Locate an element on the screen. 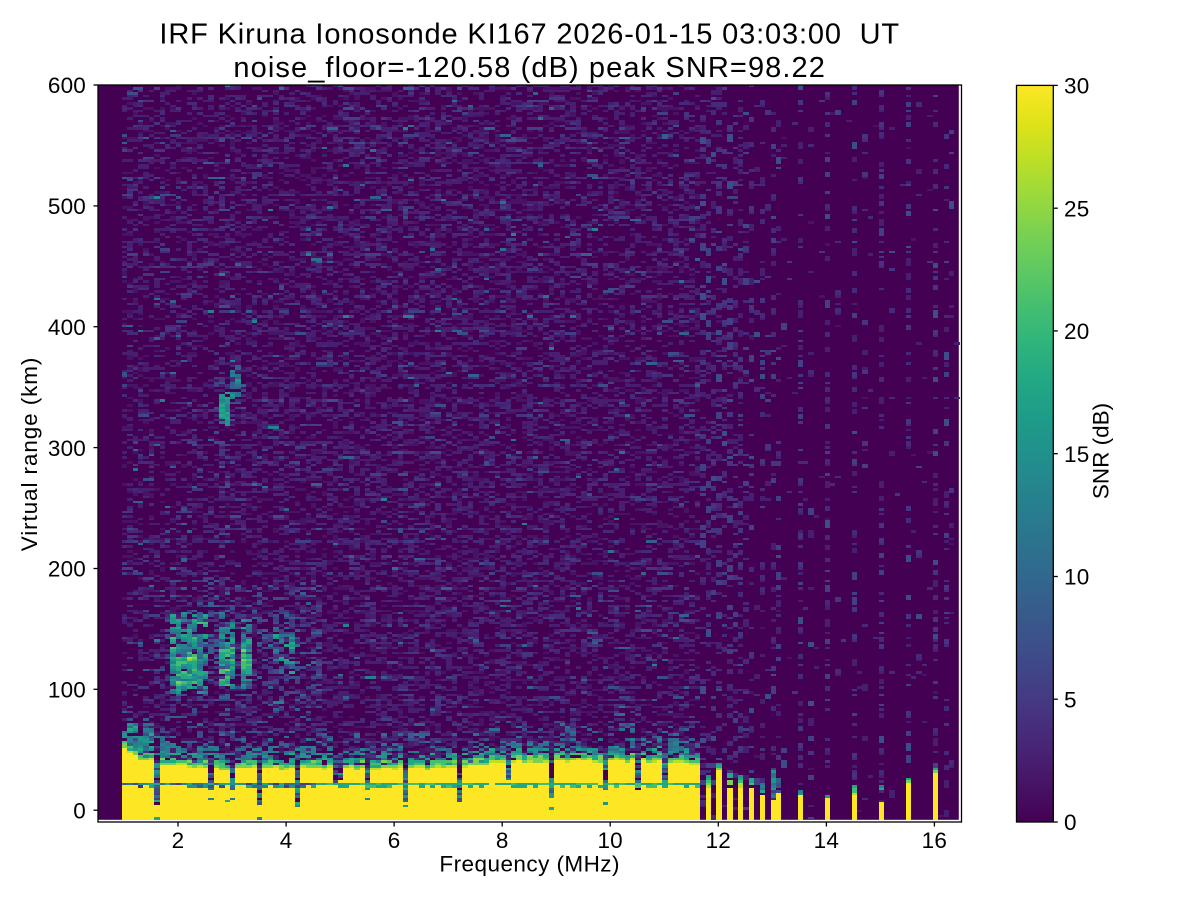 The height and width of the screenshot is (900, 1200). svg-text: 600 is located at coordinates (67, 85).